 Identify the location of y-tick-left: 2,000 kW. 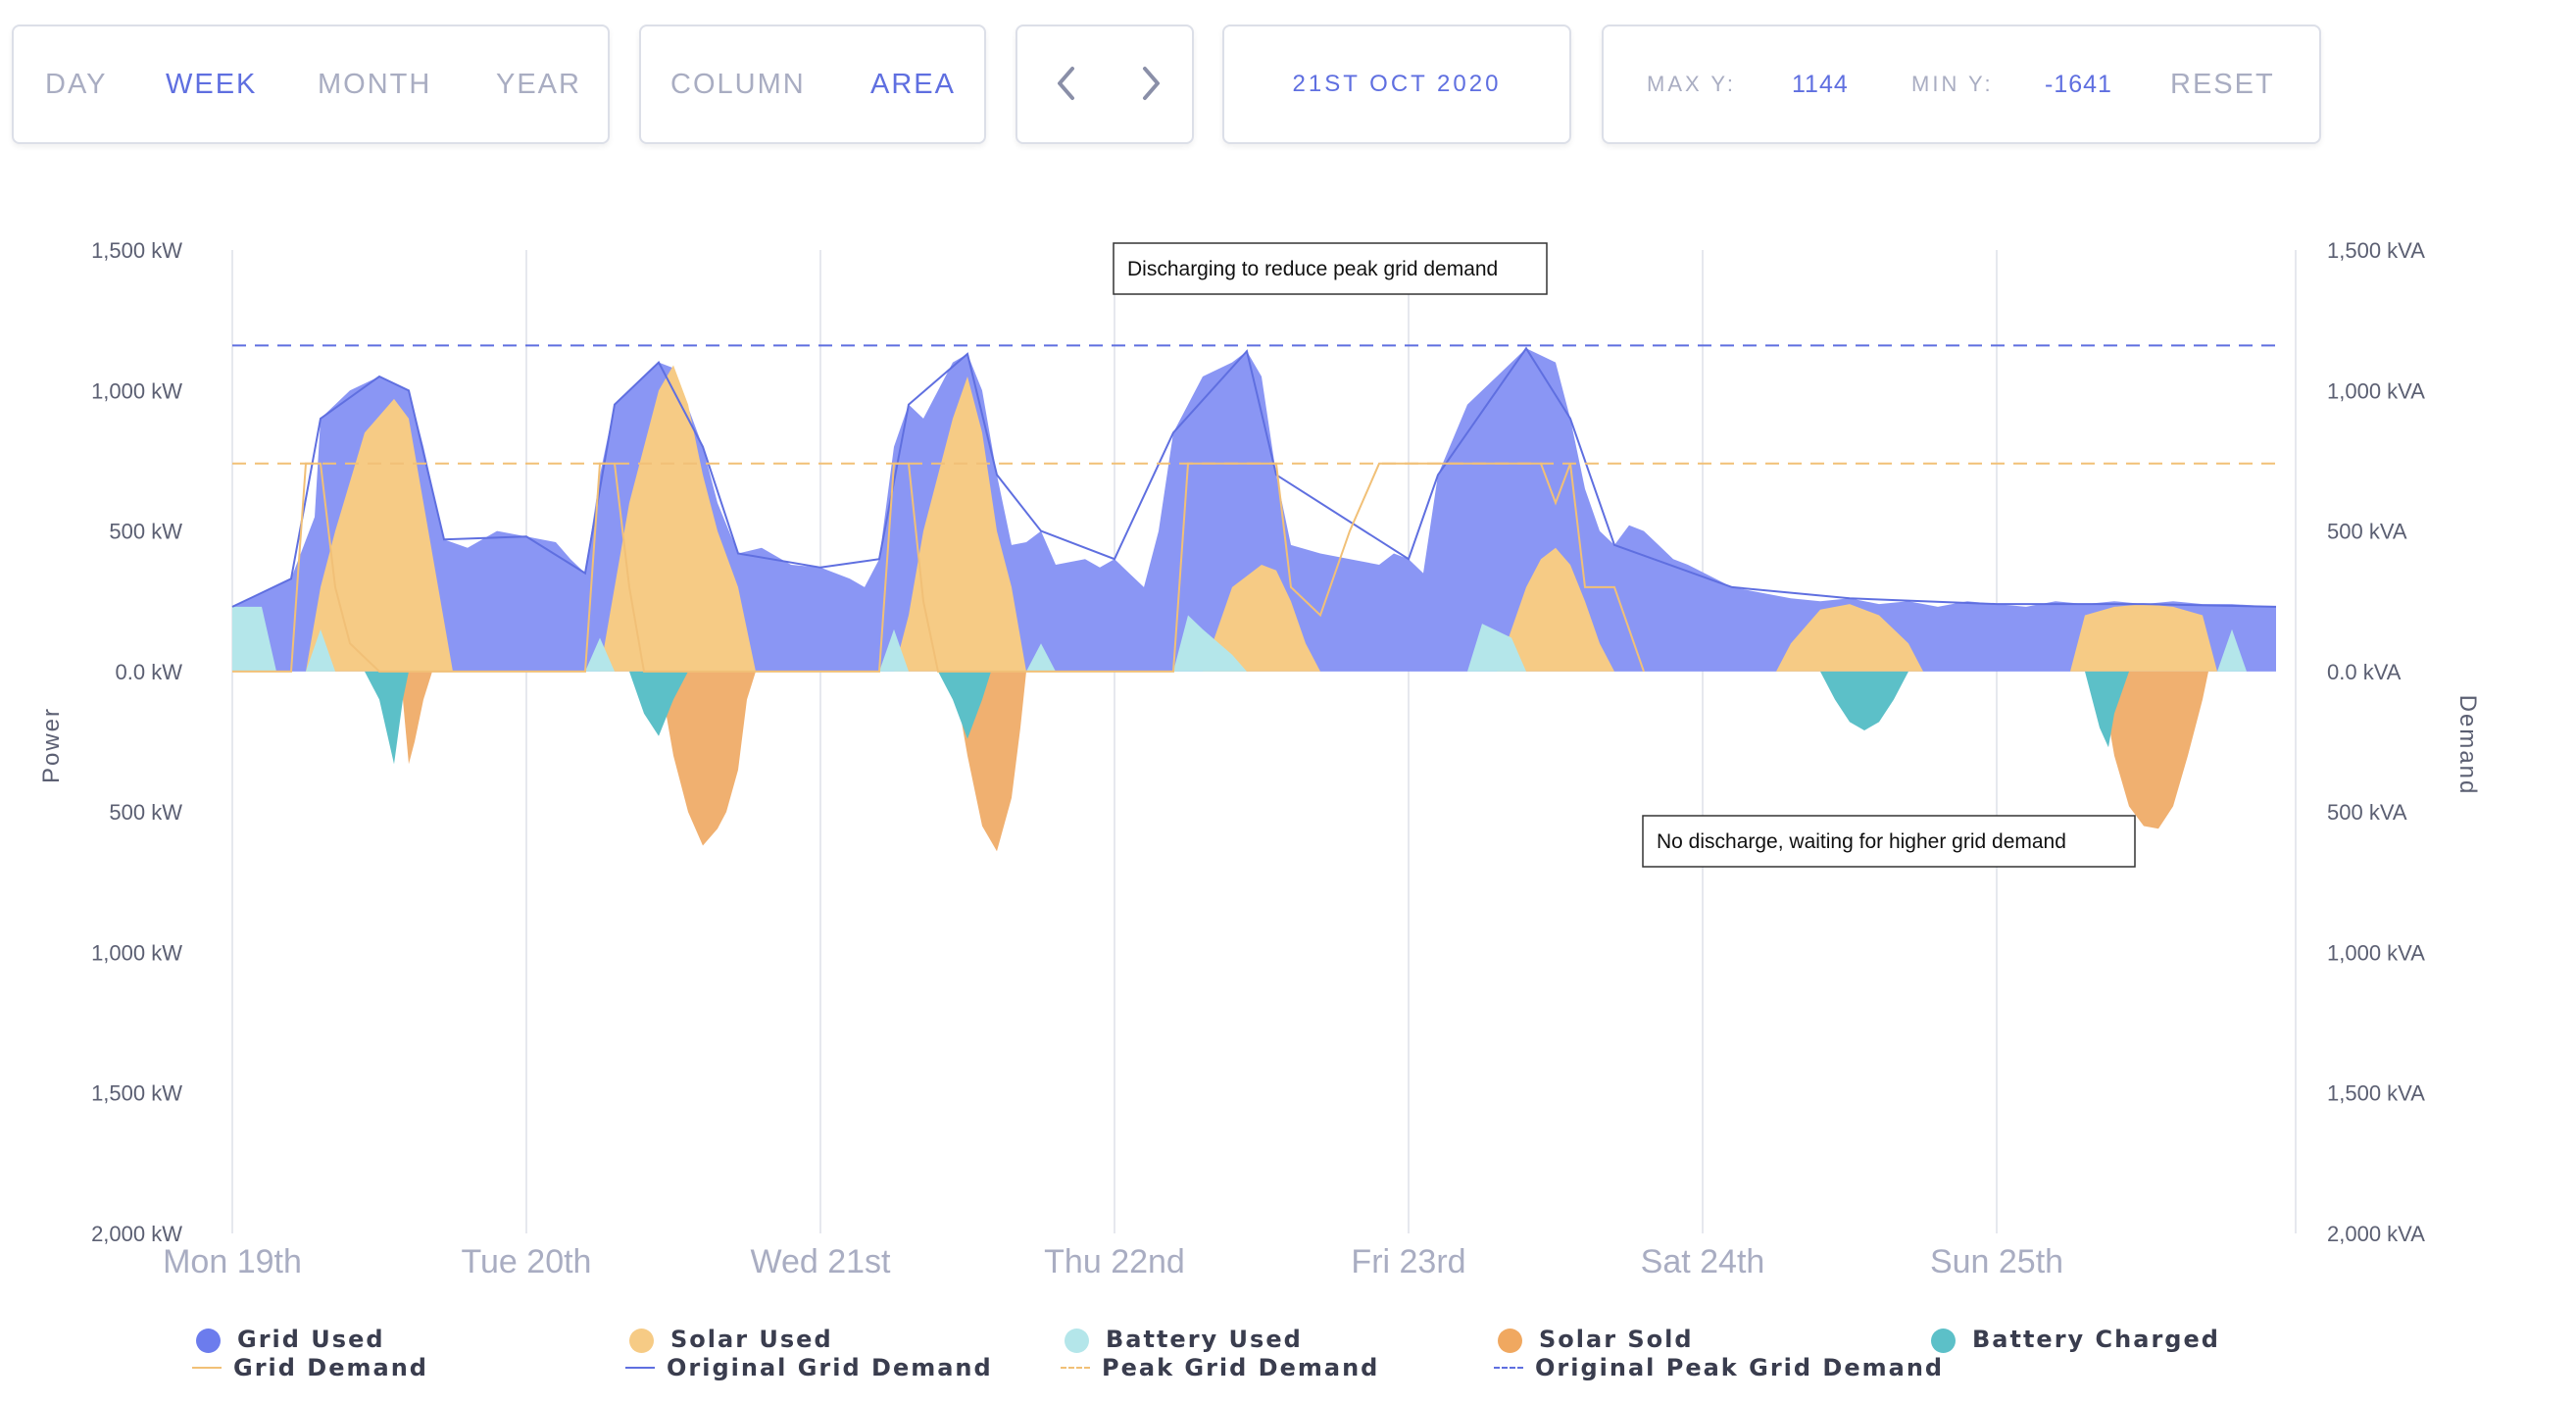
(136, 1234).